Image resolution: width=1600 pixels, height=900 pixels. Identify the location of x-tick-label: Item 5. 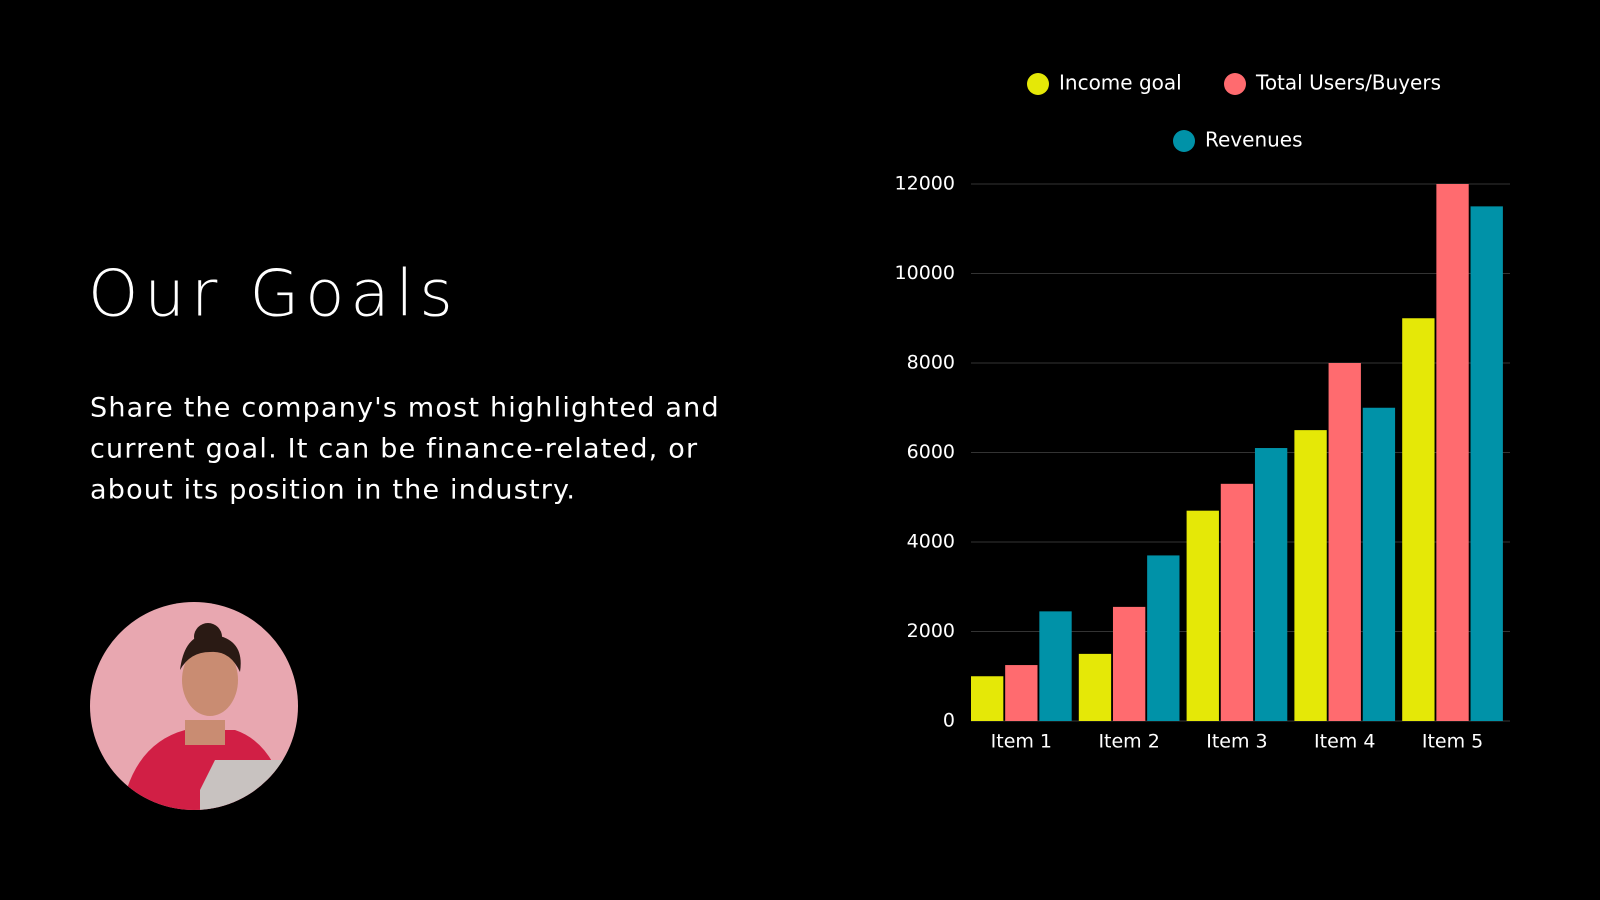
(1452, 742).